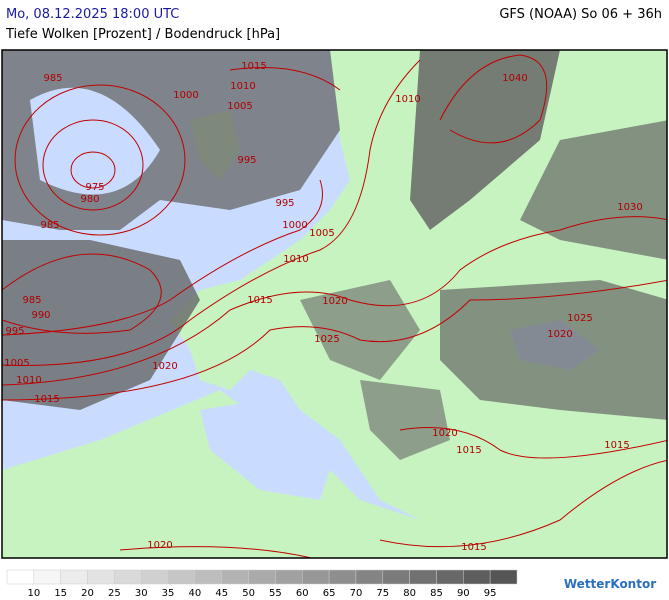 The image size is (669, 600). Describe the element at coordinates (89, 199) in the screenshot. I see `isobar-label: 980` at that location.